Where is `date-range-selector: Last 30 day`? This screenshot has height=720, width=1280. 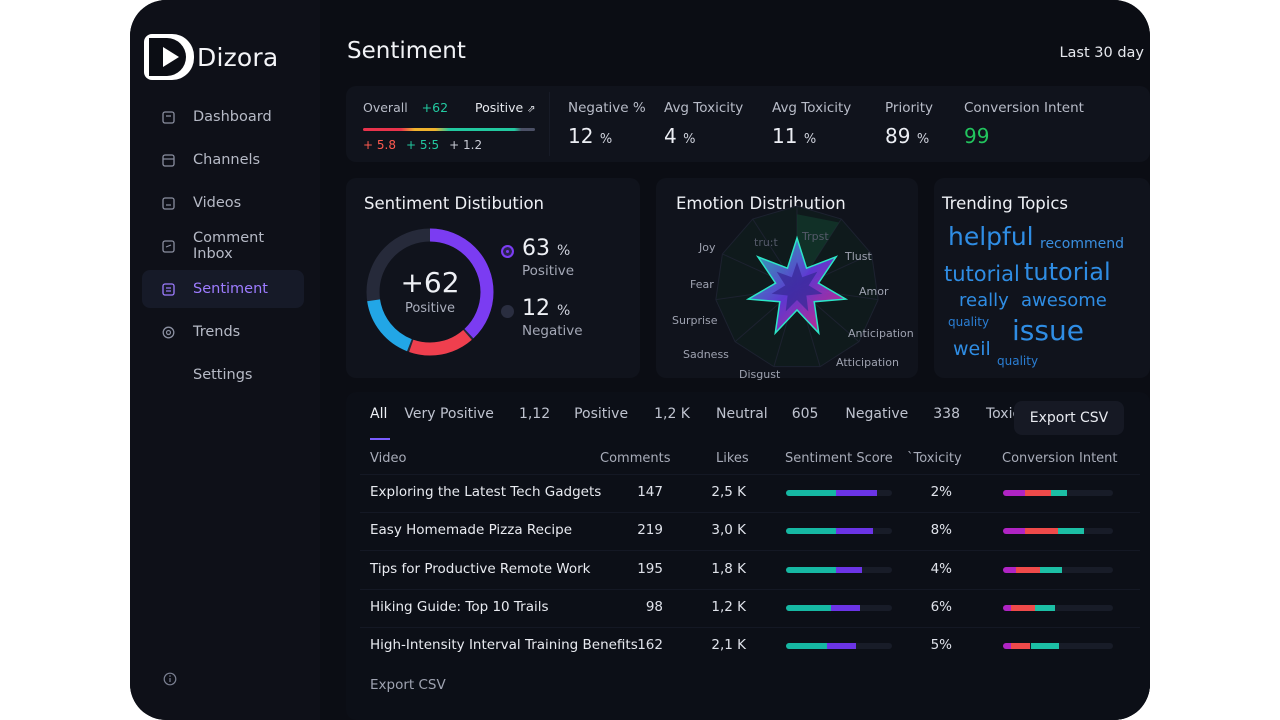 date-range-selector: Last 30 day is located at coordinates (1101, 53).